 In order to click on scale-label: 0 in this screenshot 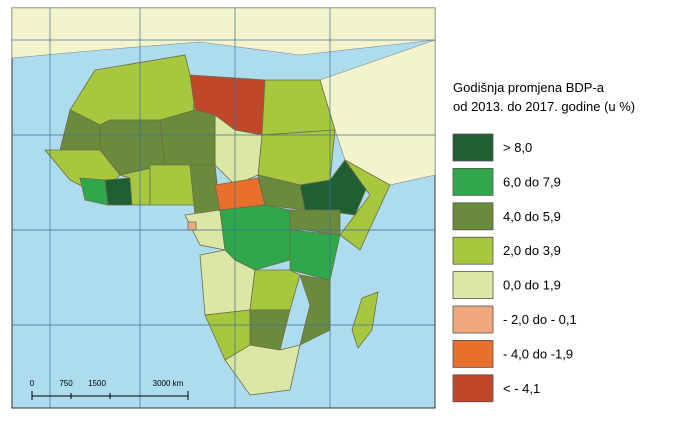, I will do `click(32, 383)`.